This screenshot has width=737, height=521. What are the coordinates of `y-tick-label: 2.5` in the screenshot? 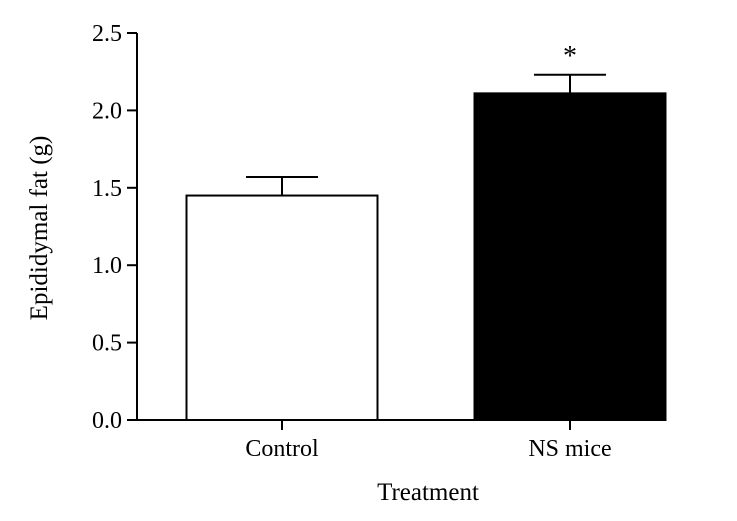 It's located at (107, 34).